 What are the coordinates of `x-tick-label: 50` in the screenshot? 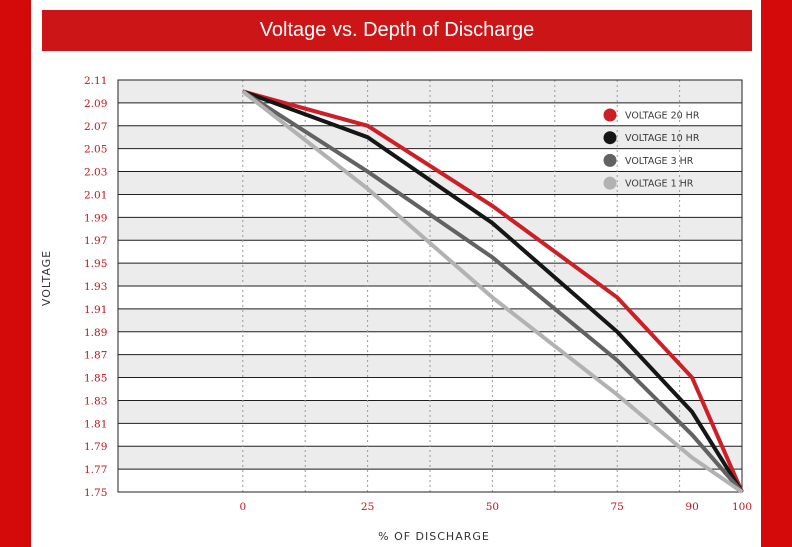 It's located at (492, 507).